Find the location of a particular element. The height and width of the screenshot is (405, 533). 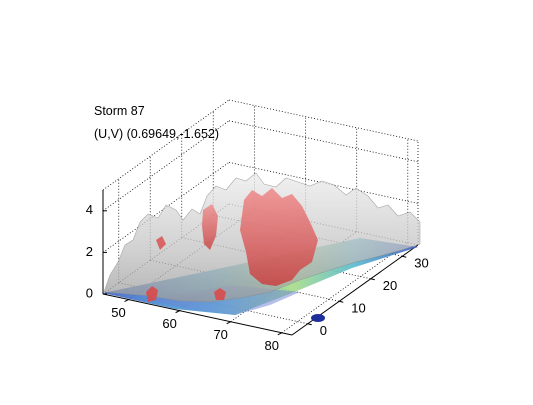

chart-subtitle: (U,V) (0.69649,-1.652) is located at coordinates (157, 134).